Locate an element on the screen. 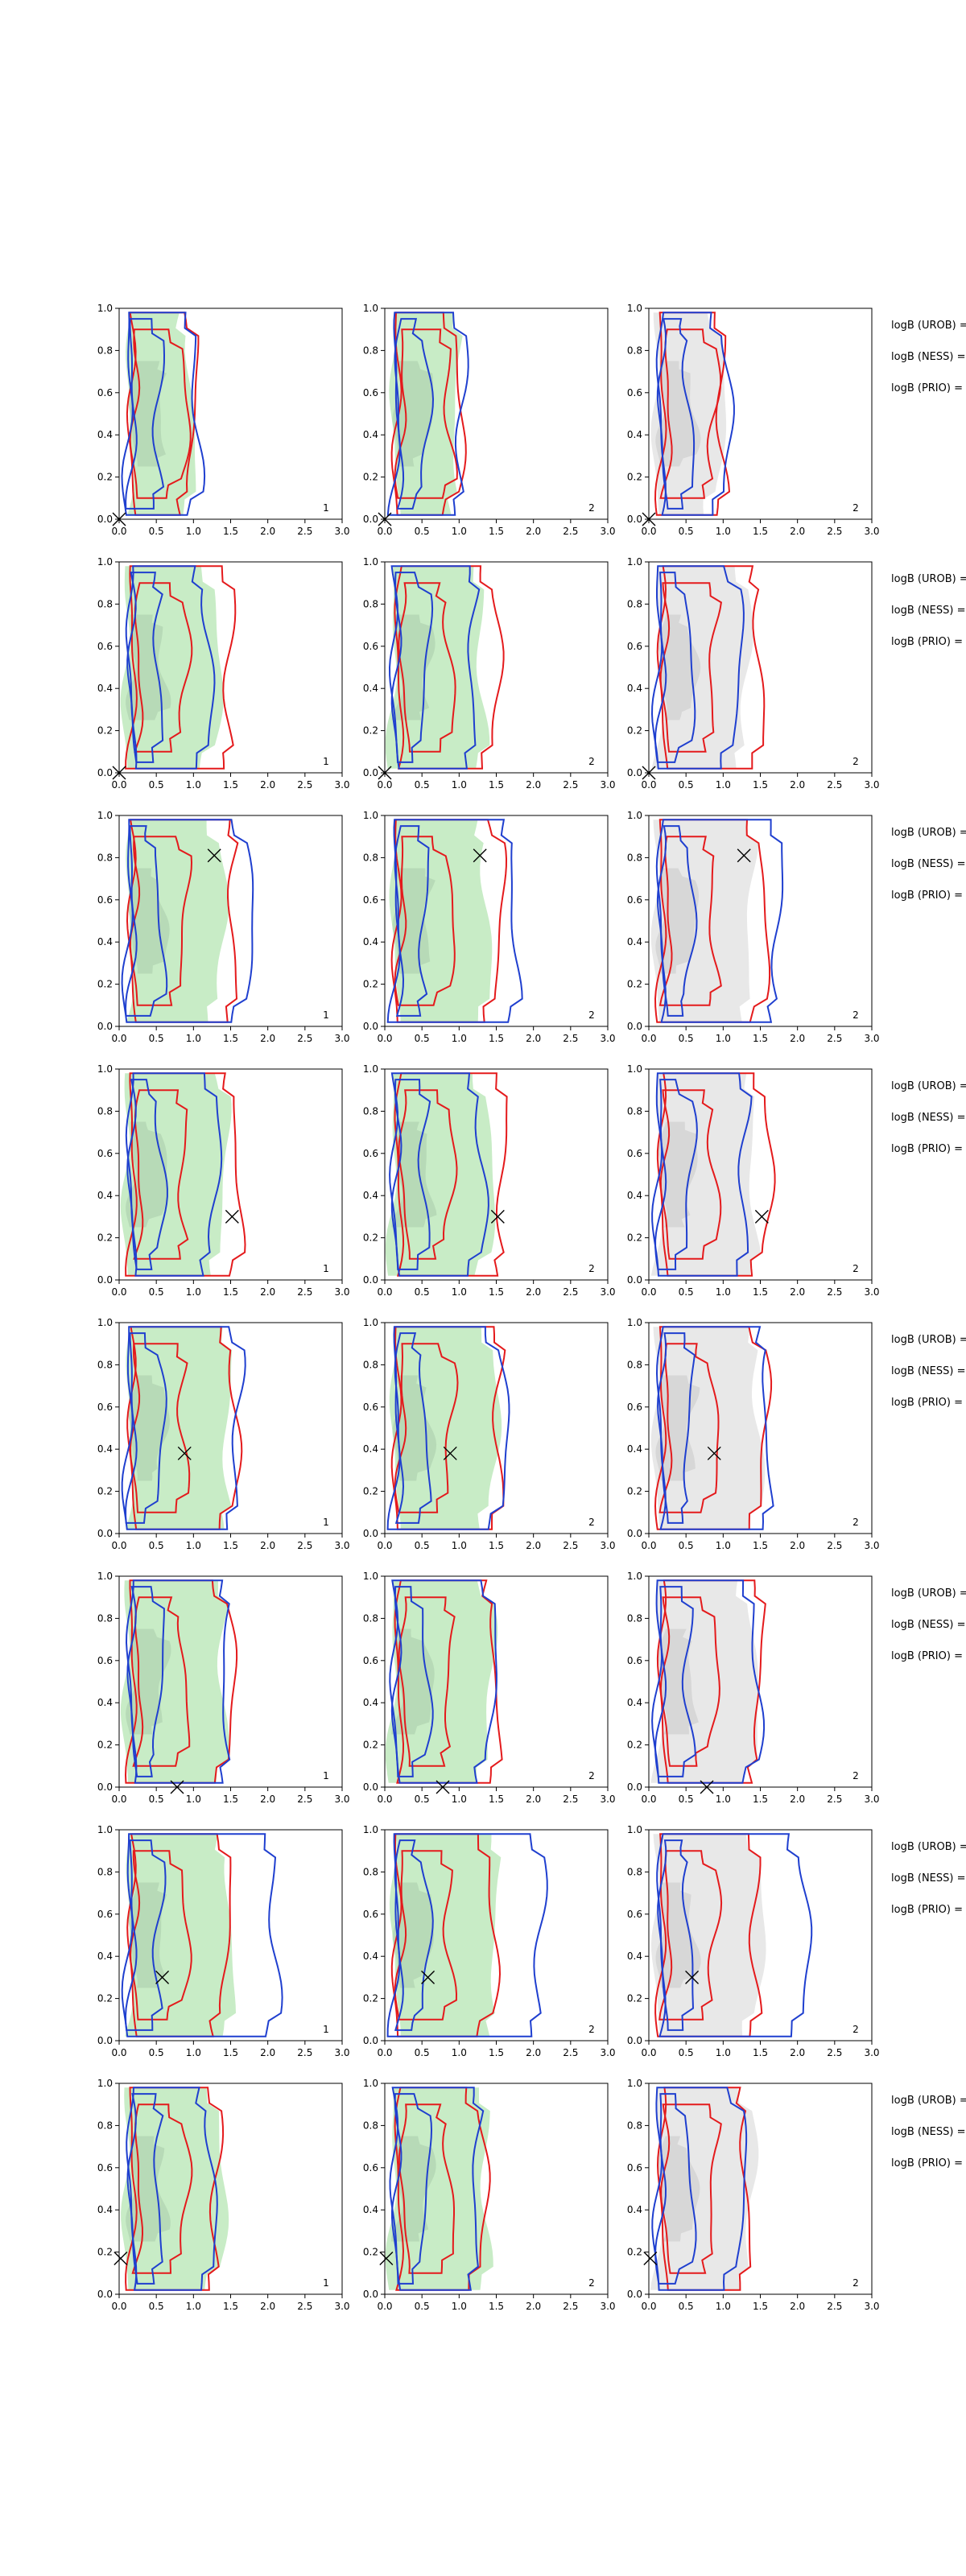  filled-region-outer is located at coordinates (176, 1174).